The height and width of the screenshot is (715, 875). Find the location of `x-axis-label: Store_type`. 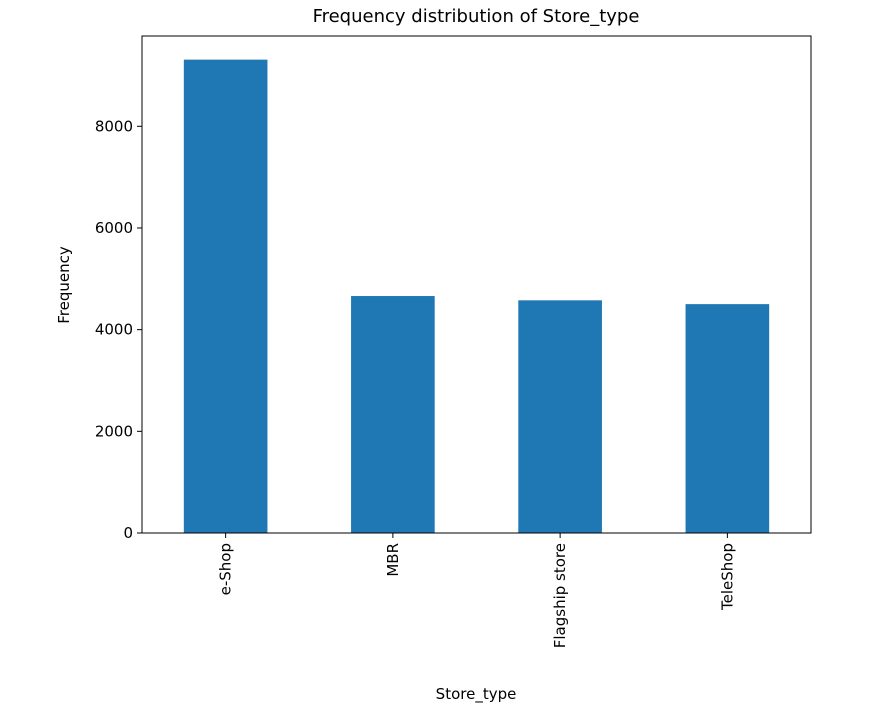

x-axis-label: Store_type is located at coordinates (476, 694).